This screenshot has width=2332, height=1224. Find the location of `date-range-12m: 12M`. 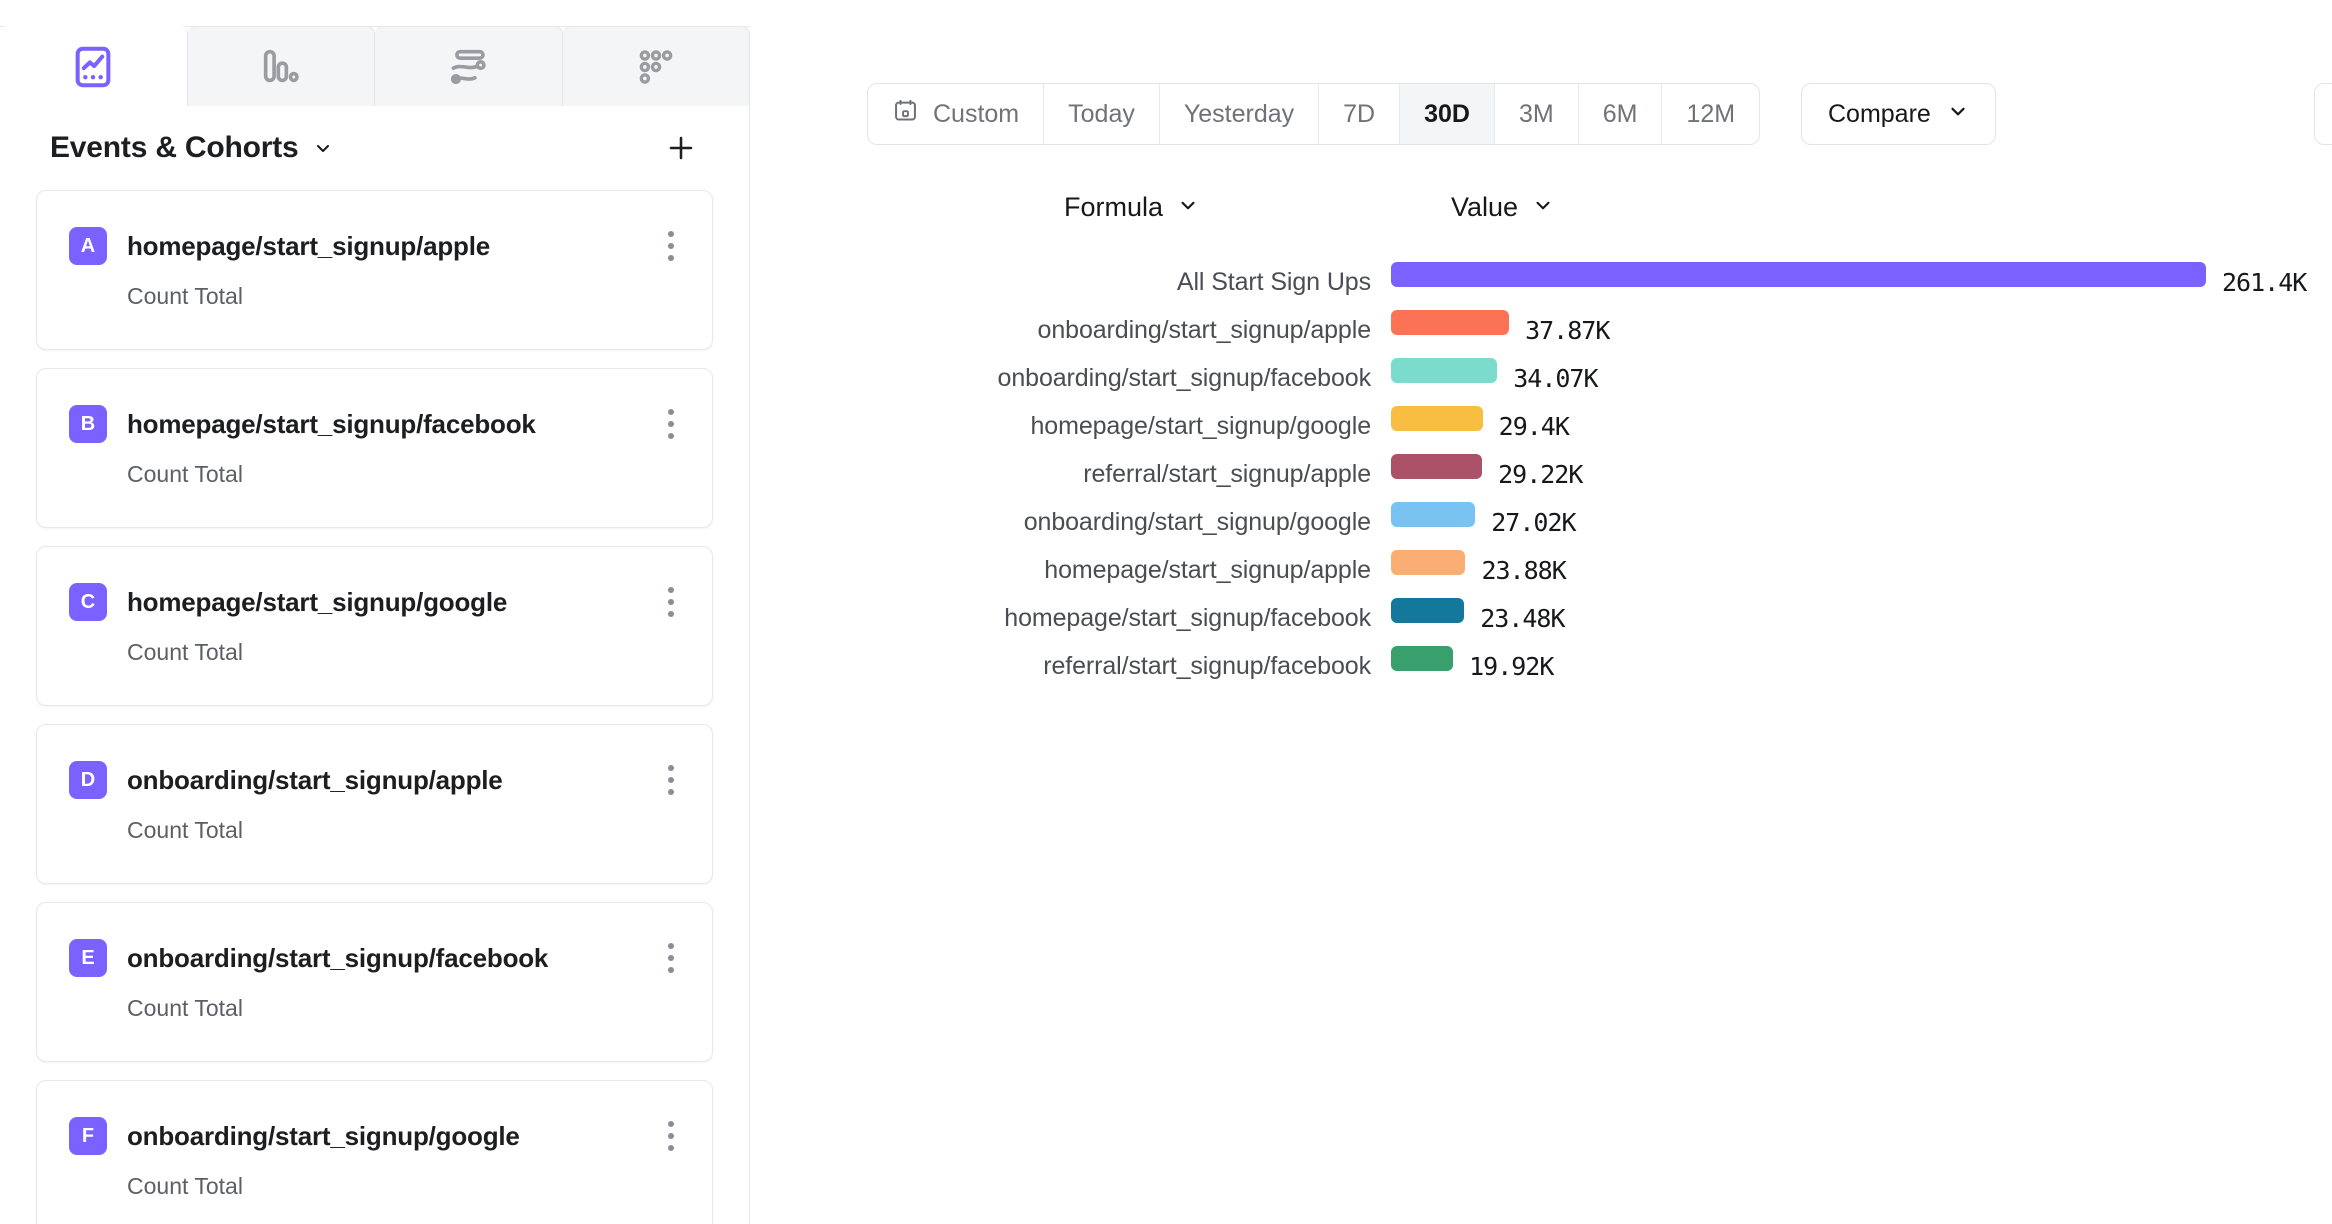

date-range-12m: 12M is located at coordinates (1710, 114).